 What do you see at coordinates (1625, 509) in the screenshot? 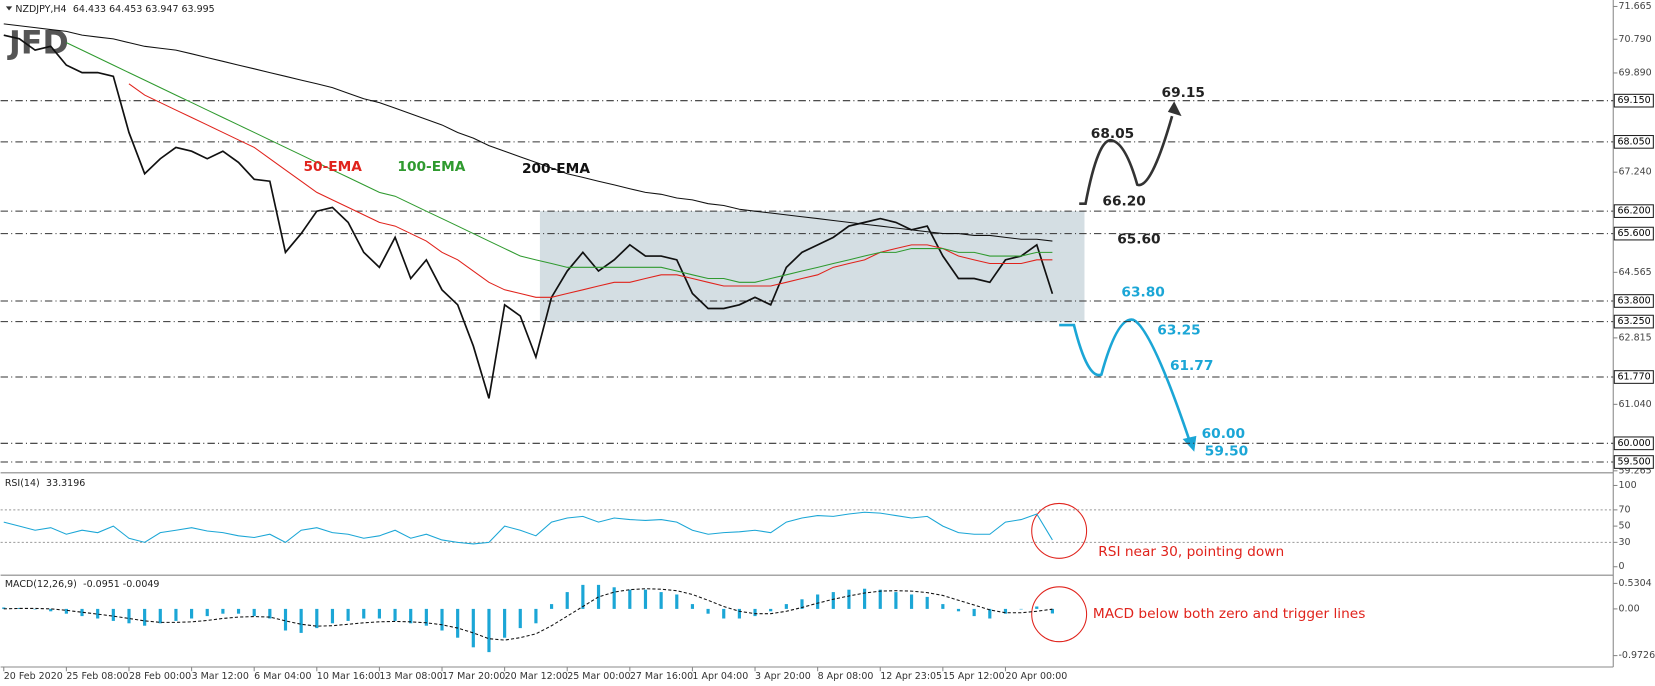
I see `y-tick-label: 70` at bounding box center [1625, 509].